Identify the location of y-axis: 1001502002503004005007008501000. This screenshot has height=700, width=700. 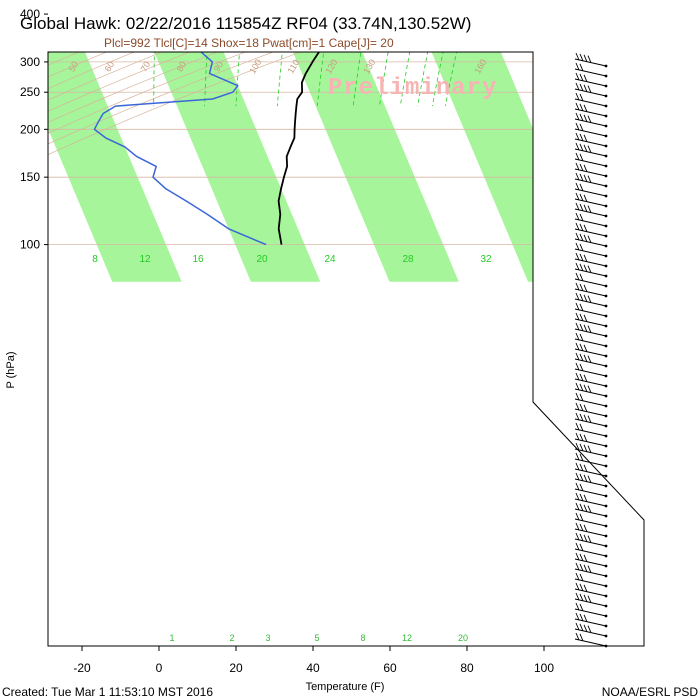
(34, 129).